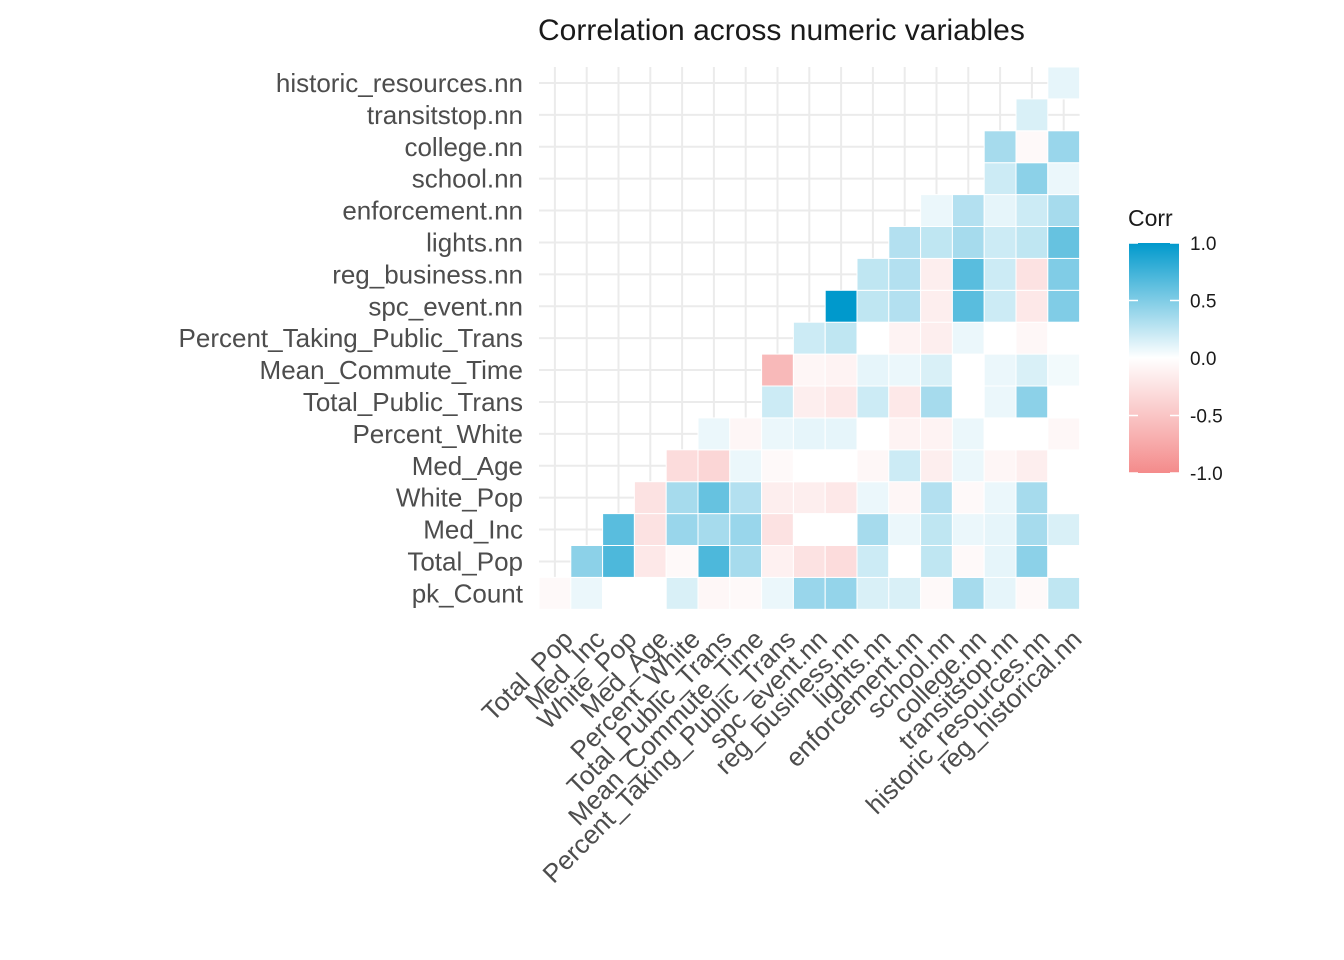 This screenshot has height=960, width=1344. I want to click on y-tick-label: Total_Pop, so click(465, 561).